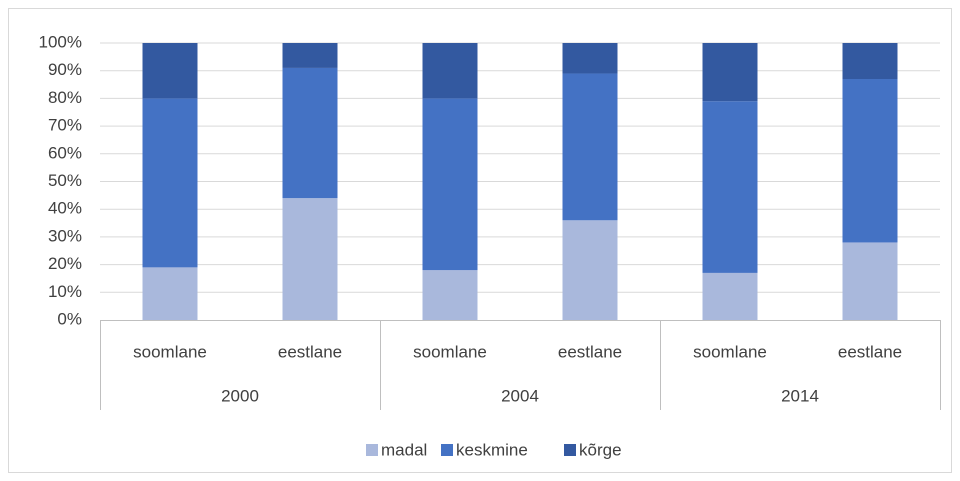 The height and width of the screenshot is (481, 960). I want to click on y-tick-label: 10%, so click(65, 291).